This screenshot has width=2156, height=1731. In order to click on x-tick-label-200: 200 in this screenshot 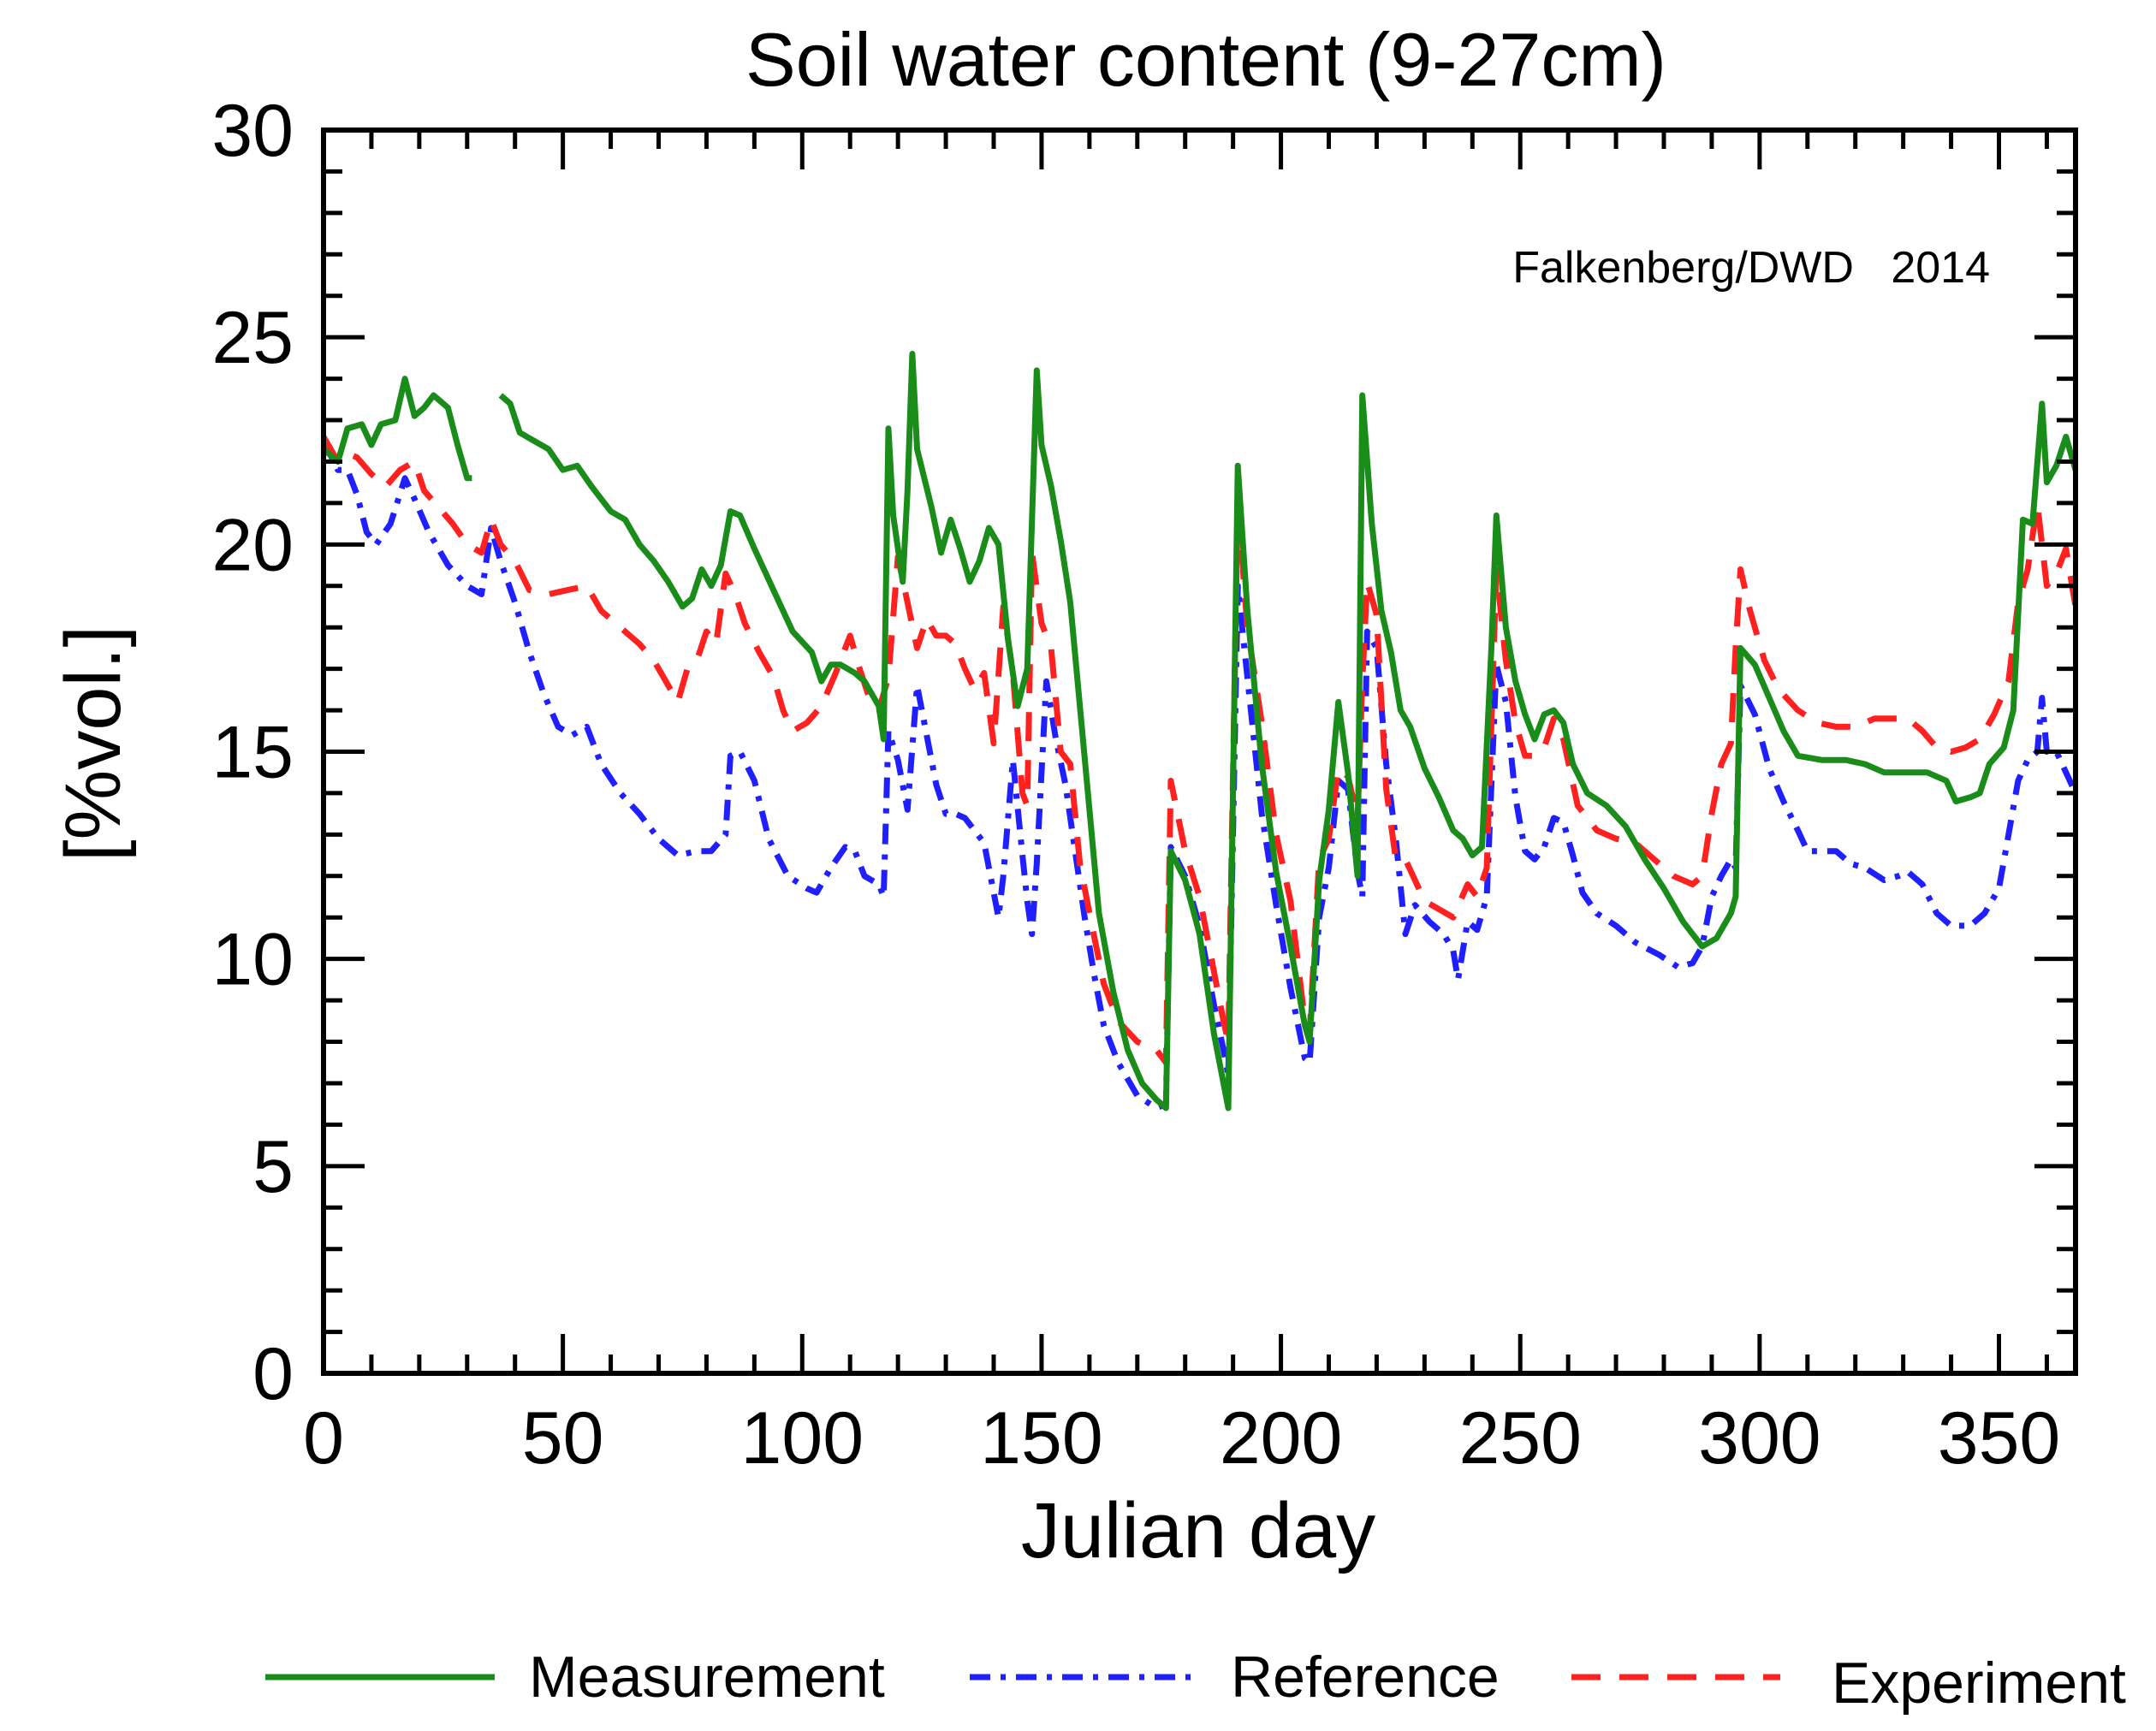, I will do `click(1281, 1438)`.